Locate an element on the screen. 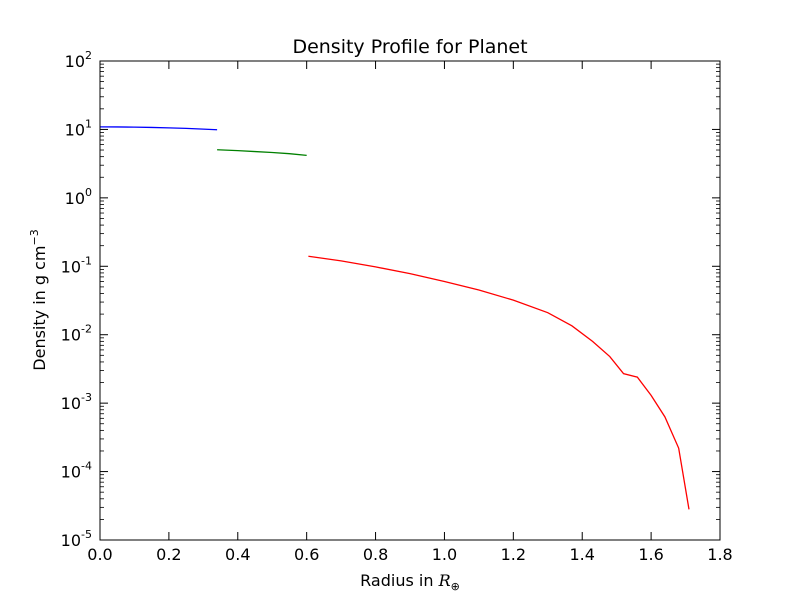 The width and height of the screenshot is (800, 600). x-axis-label-text: Radius in is located at coordinates (399, 580).